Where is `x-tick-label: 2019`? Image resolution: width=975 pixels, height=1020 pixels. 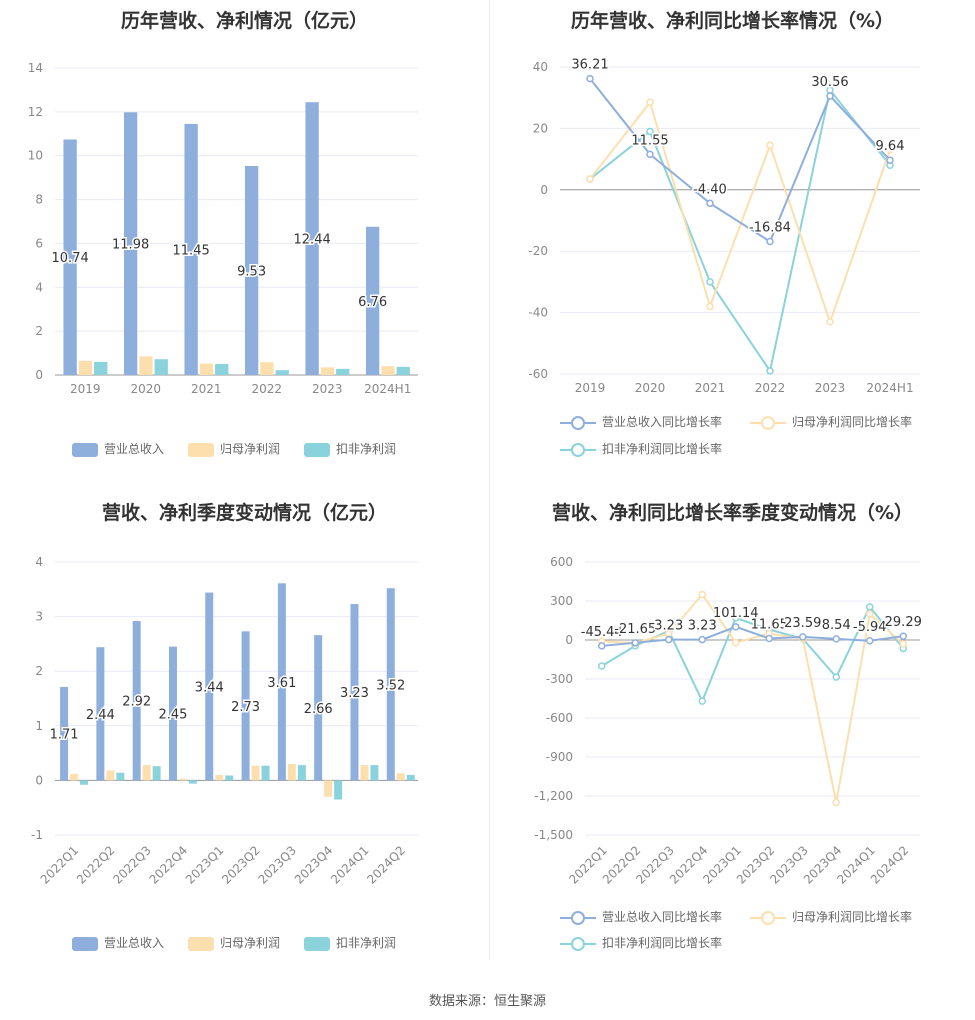 x-tick-label: 2019 is located at coordinates (590, 388).